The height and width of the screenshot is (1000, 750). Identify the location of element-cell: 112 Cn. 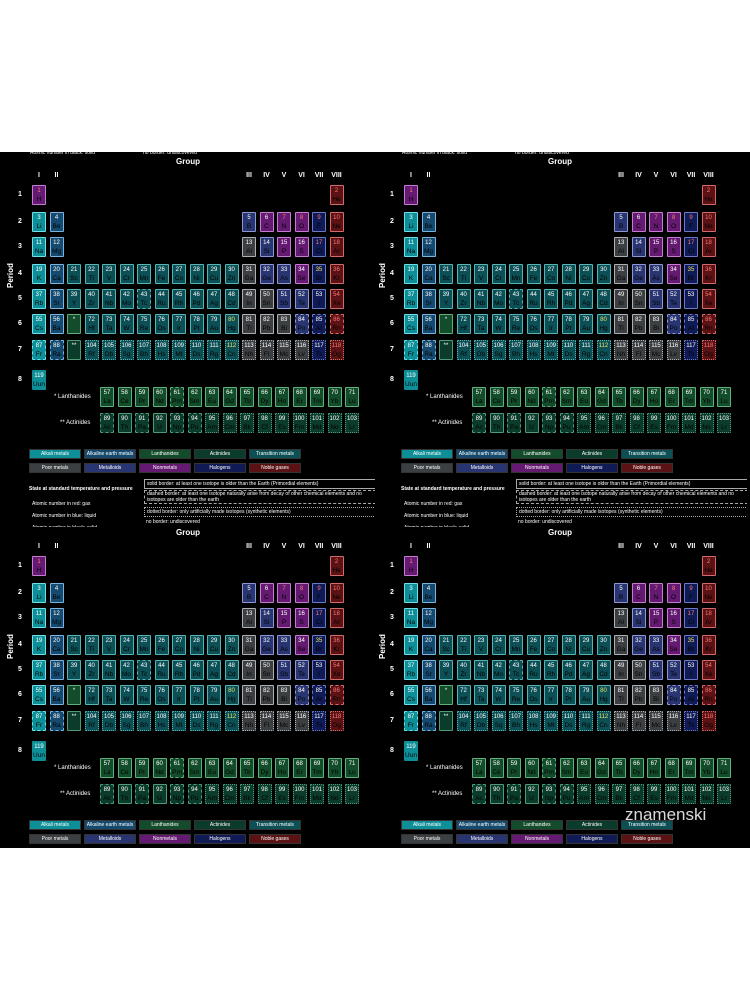
(603, 721).